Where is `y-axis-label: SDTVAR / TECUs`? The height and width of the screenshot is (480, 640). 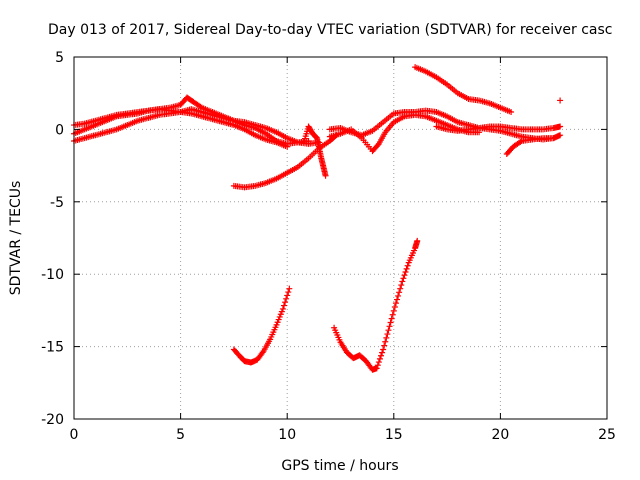
y-axis-label: SDTVAR / TECUs is located at coordinates (16, 238).